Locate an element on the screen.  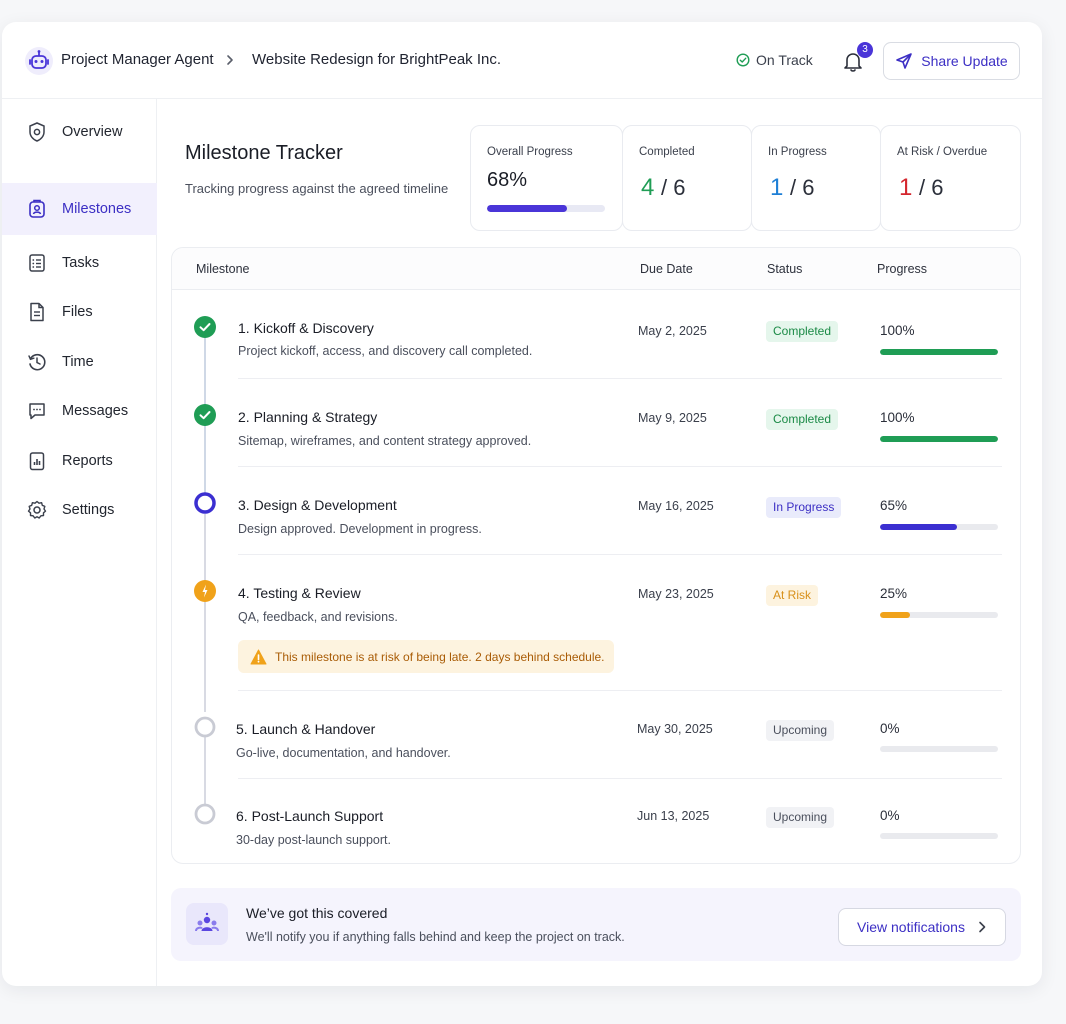
view-notifications-button: View notifications is located at coordinates (922, 927).